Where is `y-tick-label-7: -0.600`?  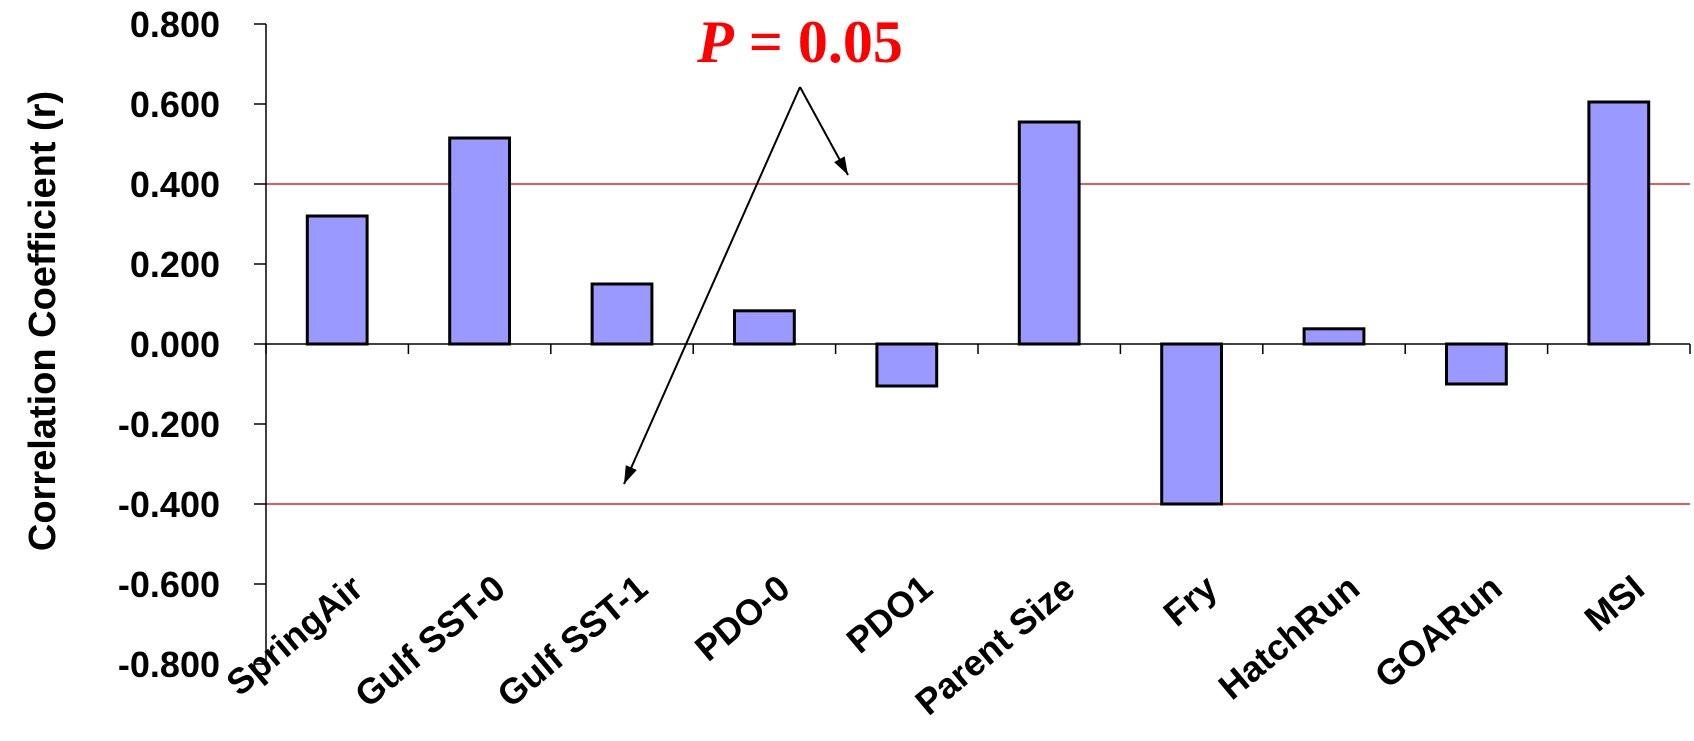
y-tick-label-7: -0.600 is located at coordinates (169, 584).